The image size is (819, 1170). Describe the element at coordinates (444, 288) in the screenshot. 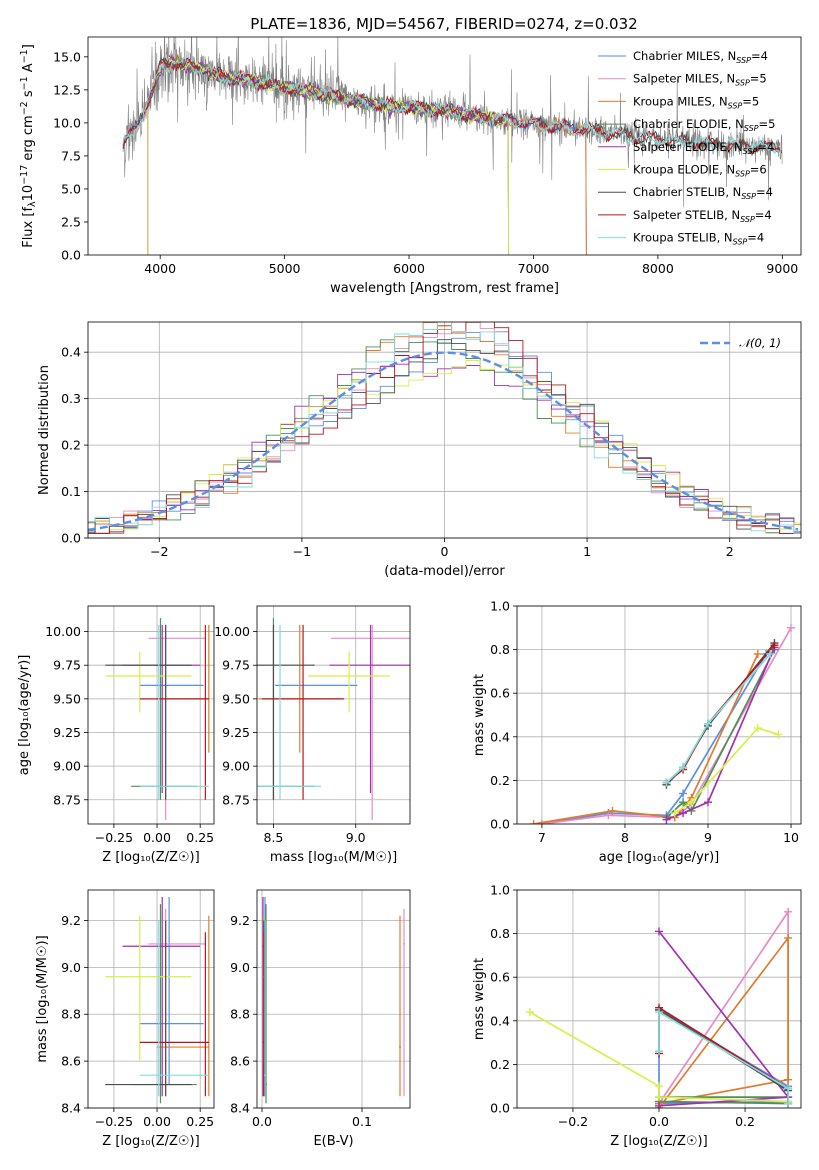

I see `x-axis-label: wavelength [Angstrom, rest frame]` at that location.